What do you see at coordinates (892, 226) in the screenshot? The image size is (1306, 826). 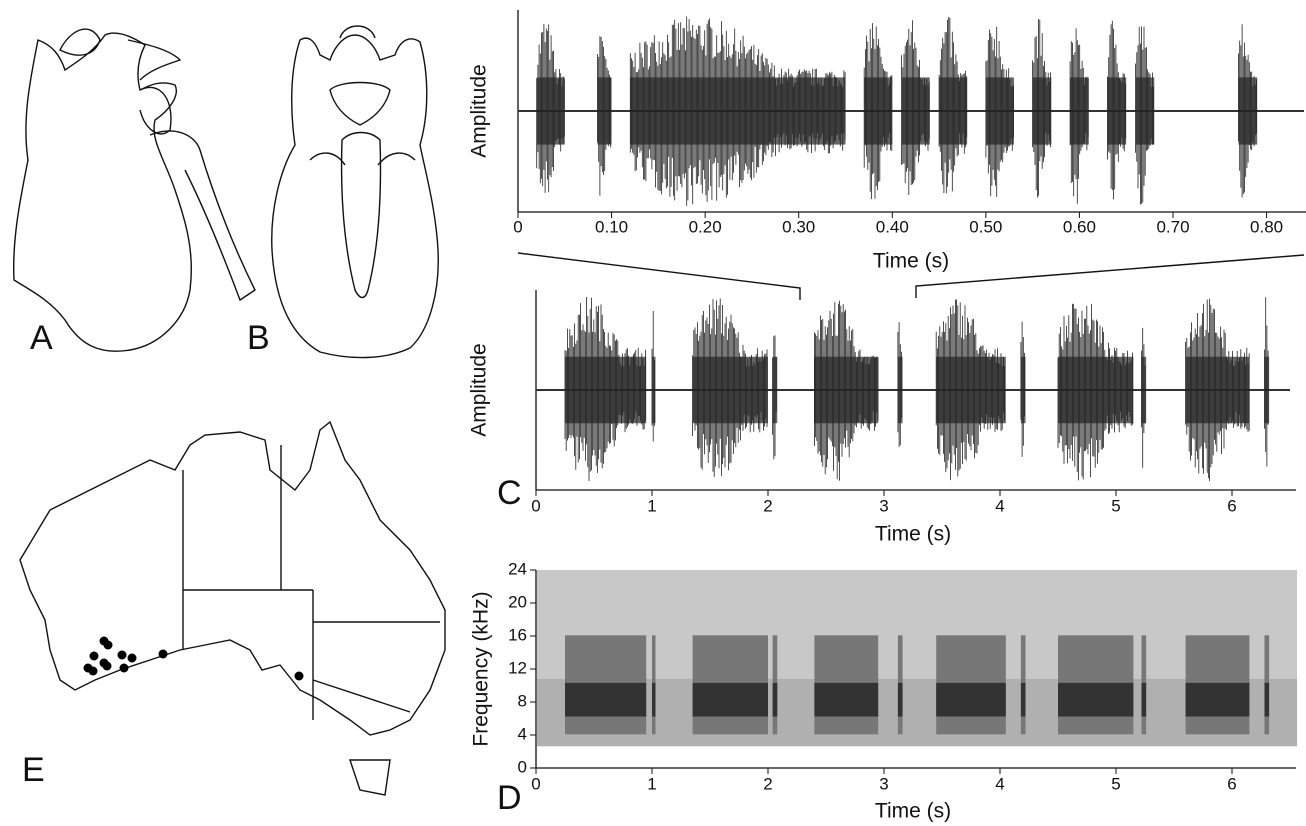 I see `x-tick-label: 0.40` at bounding box center [892, 226].